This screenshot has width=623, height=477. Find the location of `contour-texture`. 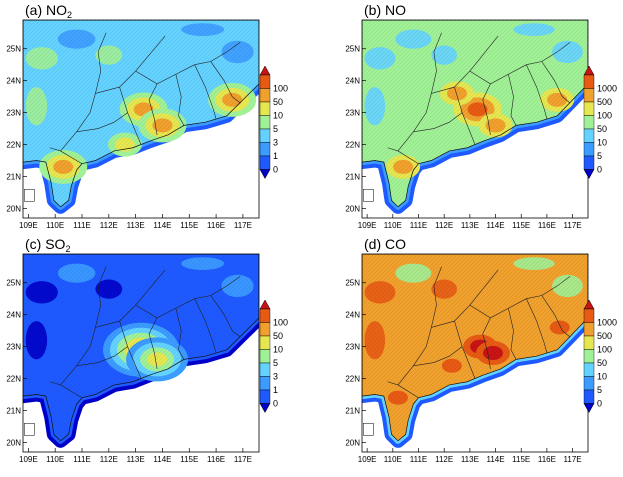

contour-texture is located at coordinates (141, 347).